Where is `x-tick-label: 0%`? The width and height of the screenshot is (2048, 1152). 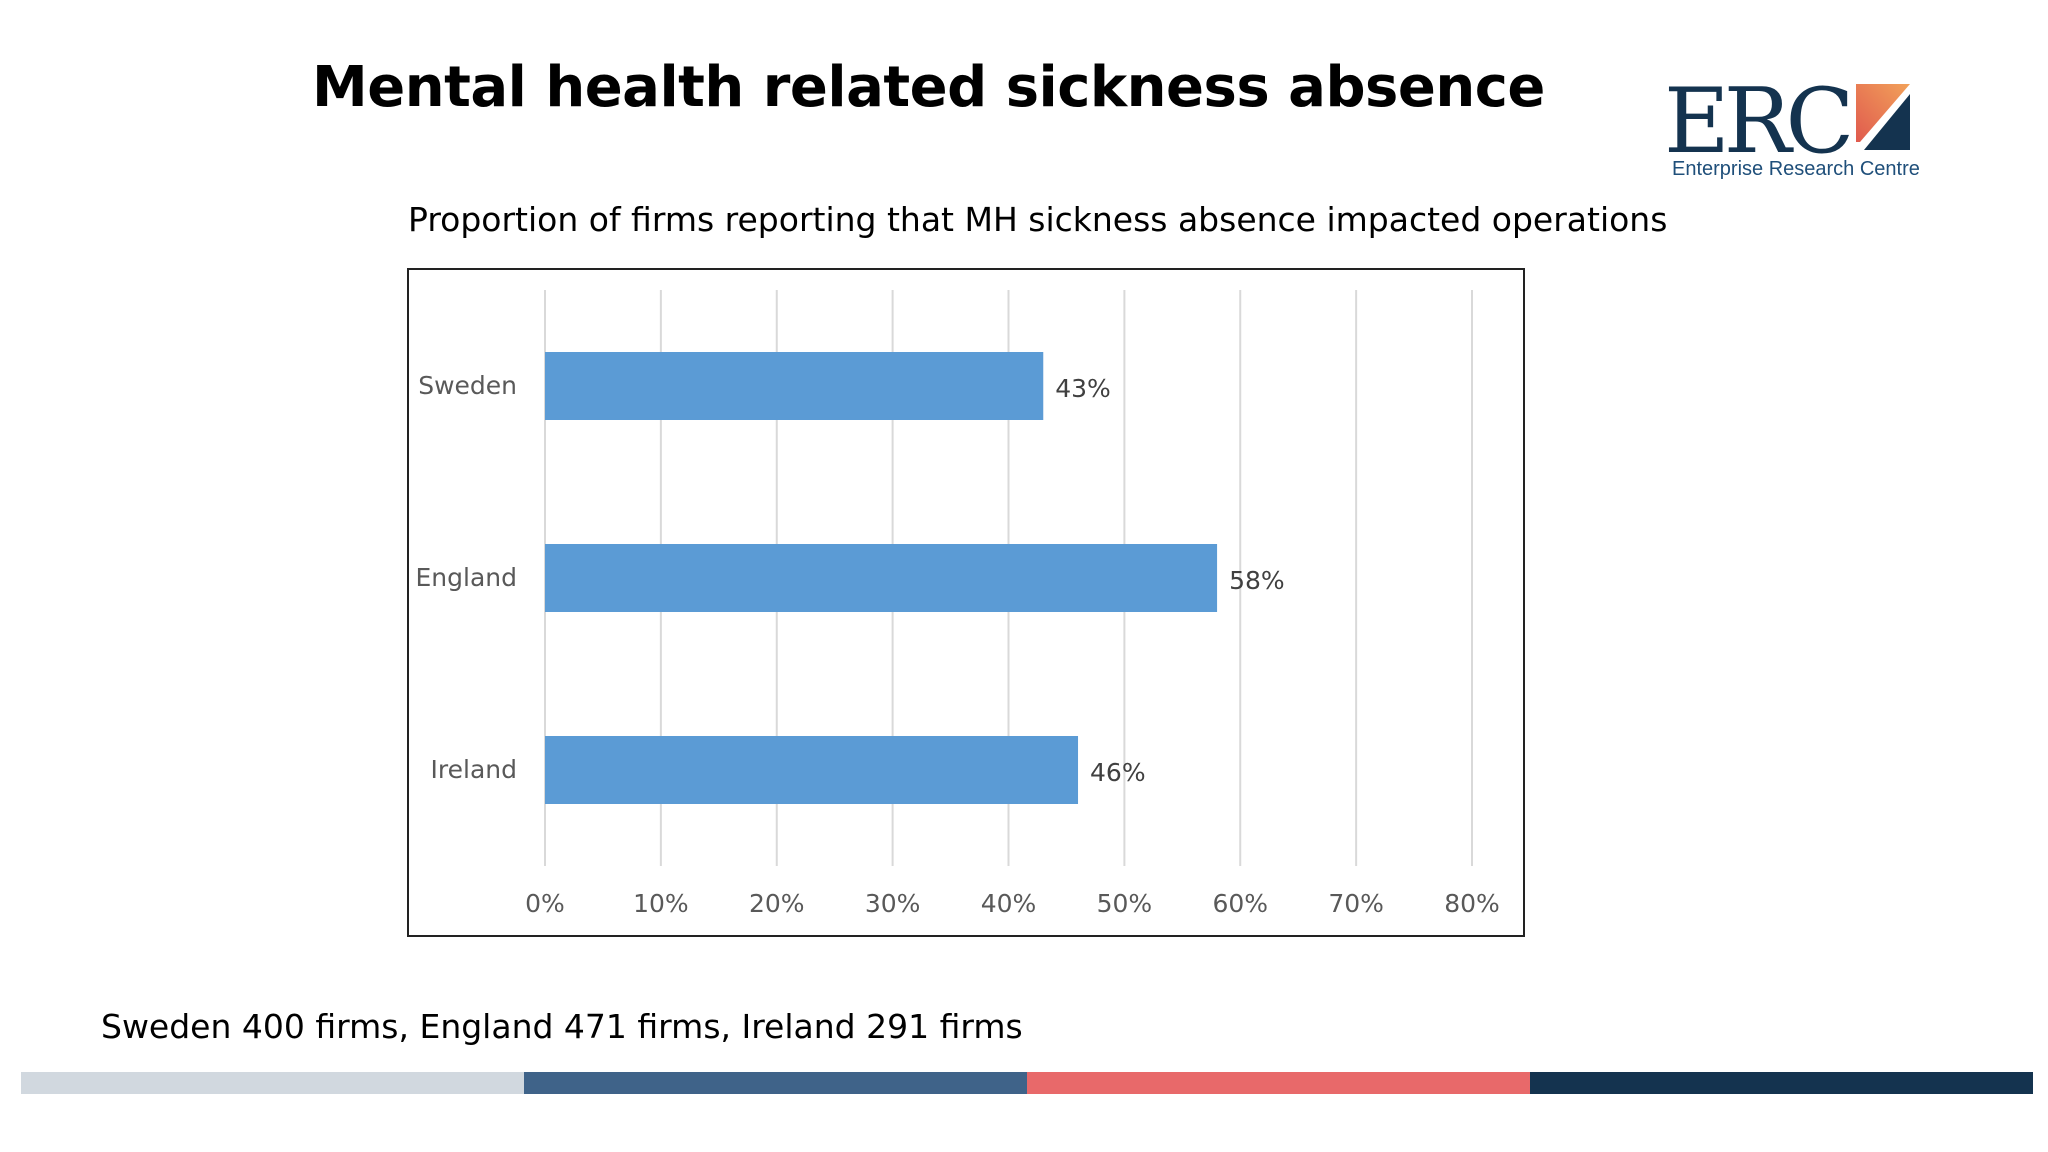 x-tick-label: 0% is located at coordinates (545, 903).